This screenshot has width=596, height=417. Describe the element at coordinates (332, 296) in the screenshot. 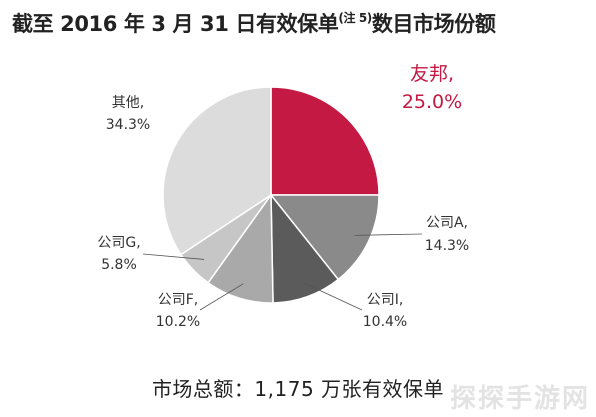

I see `leader-line-company-i` at that location.